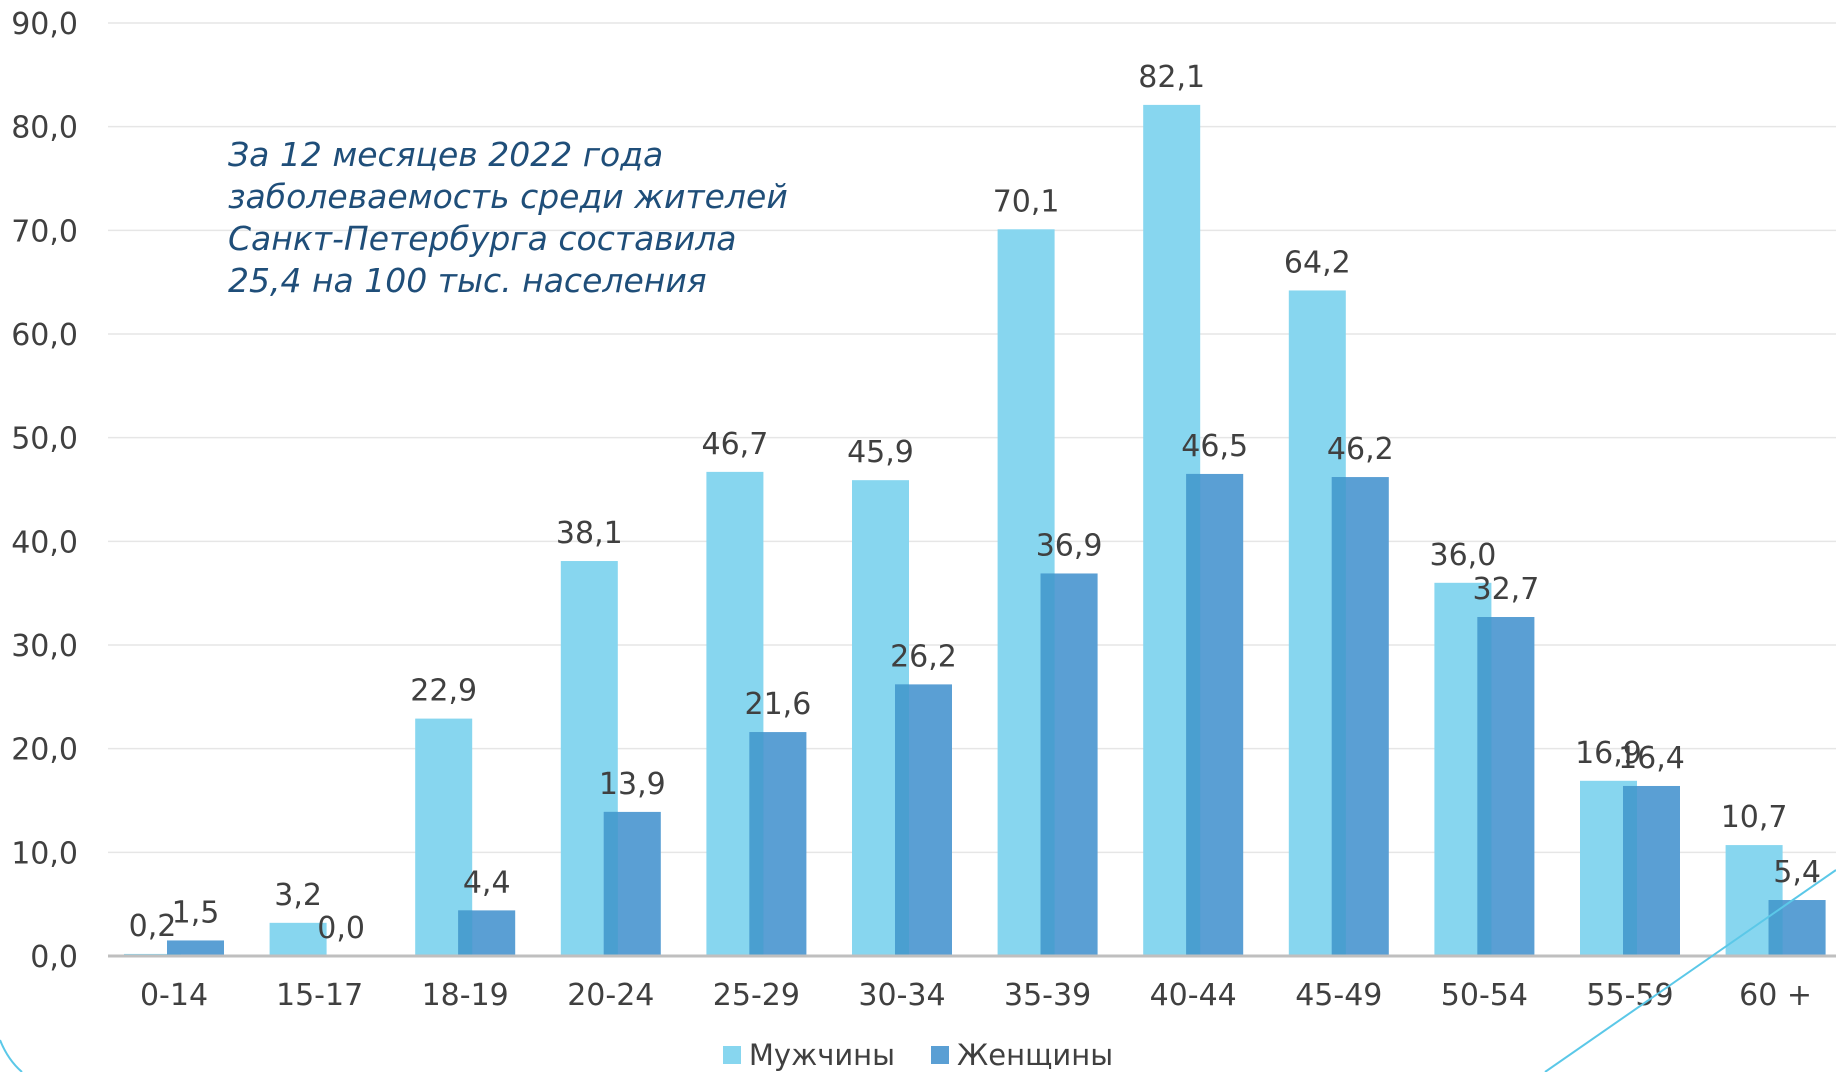 The image size is (1836, 1072). I want to click on y-tick-label: 50,0, so click(44, 439).